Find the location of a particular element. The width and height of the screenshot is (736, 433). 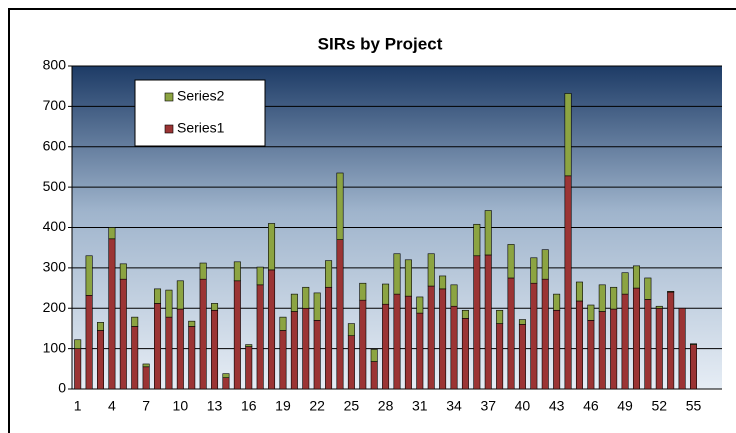

x-tick-label: 19 is located at coordinates (283, 406).